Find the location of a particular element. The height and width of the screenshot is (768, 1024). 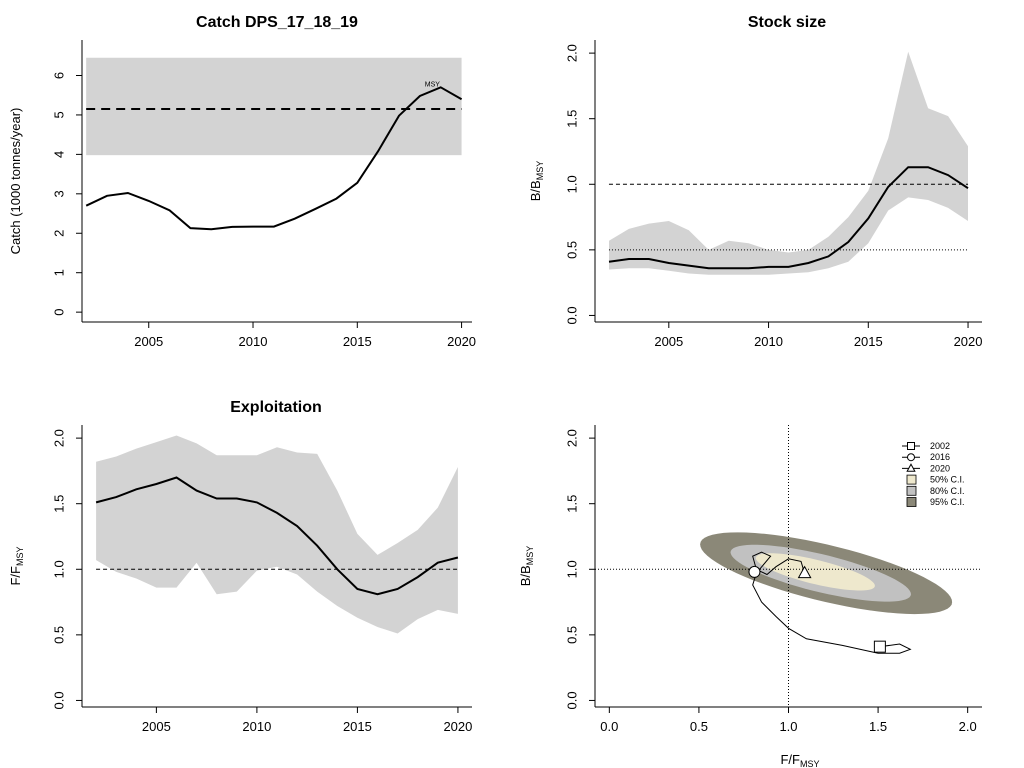

trajectory-line is located at coordinates (832, 602).